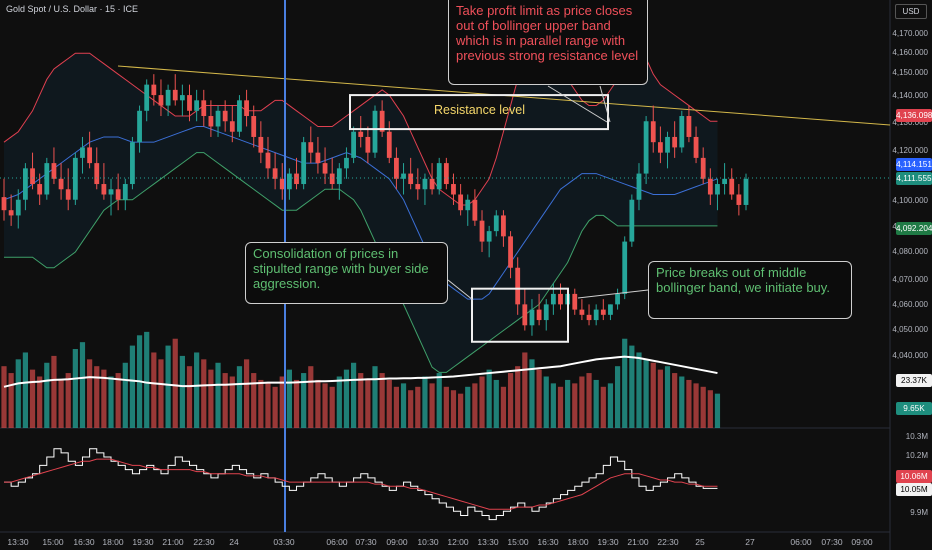 The height and width of the screenshot is (550, 932). Describe the element at coordinates (608, 542) in the screenshot. I see `time-tick-label: 19:30` at that location.